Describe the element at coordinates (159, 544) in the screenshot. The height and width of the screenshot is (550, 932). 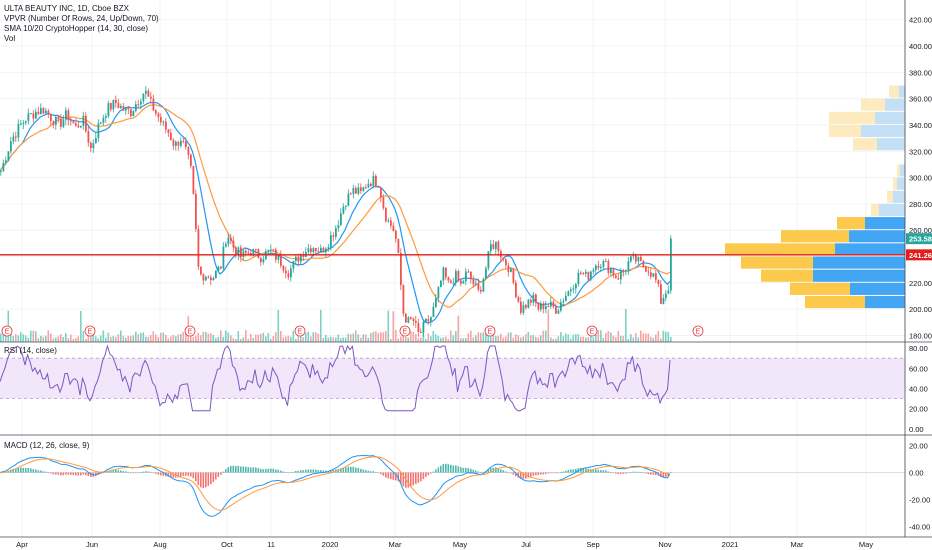
I see `time-tick-2: Aug` at that location.